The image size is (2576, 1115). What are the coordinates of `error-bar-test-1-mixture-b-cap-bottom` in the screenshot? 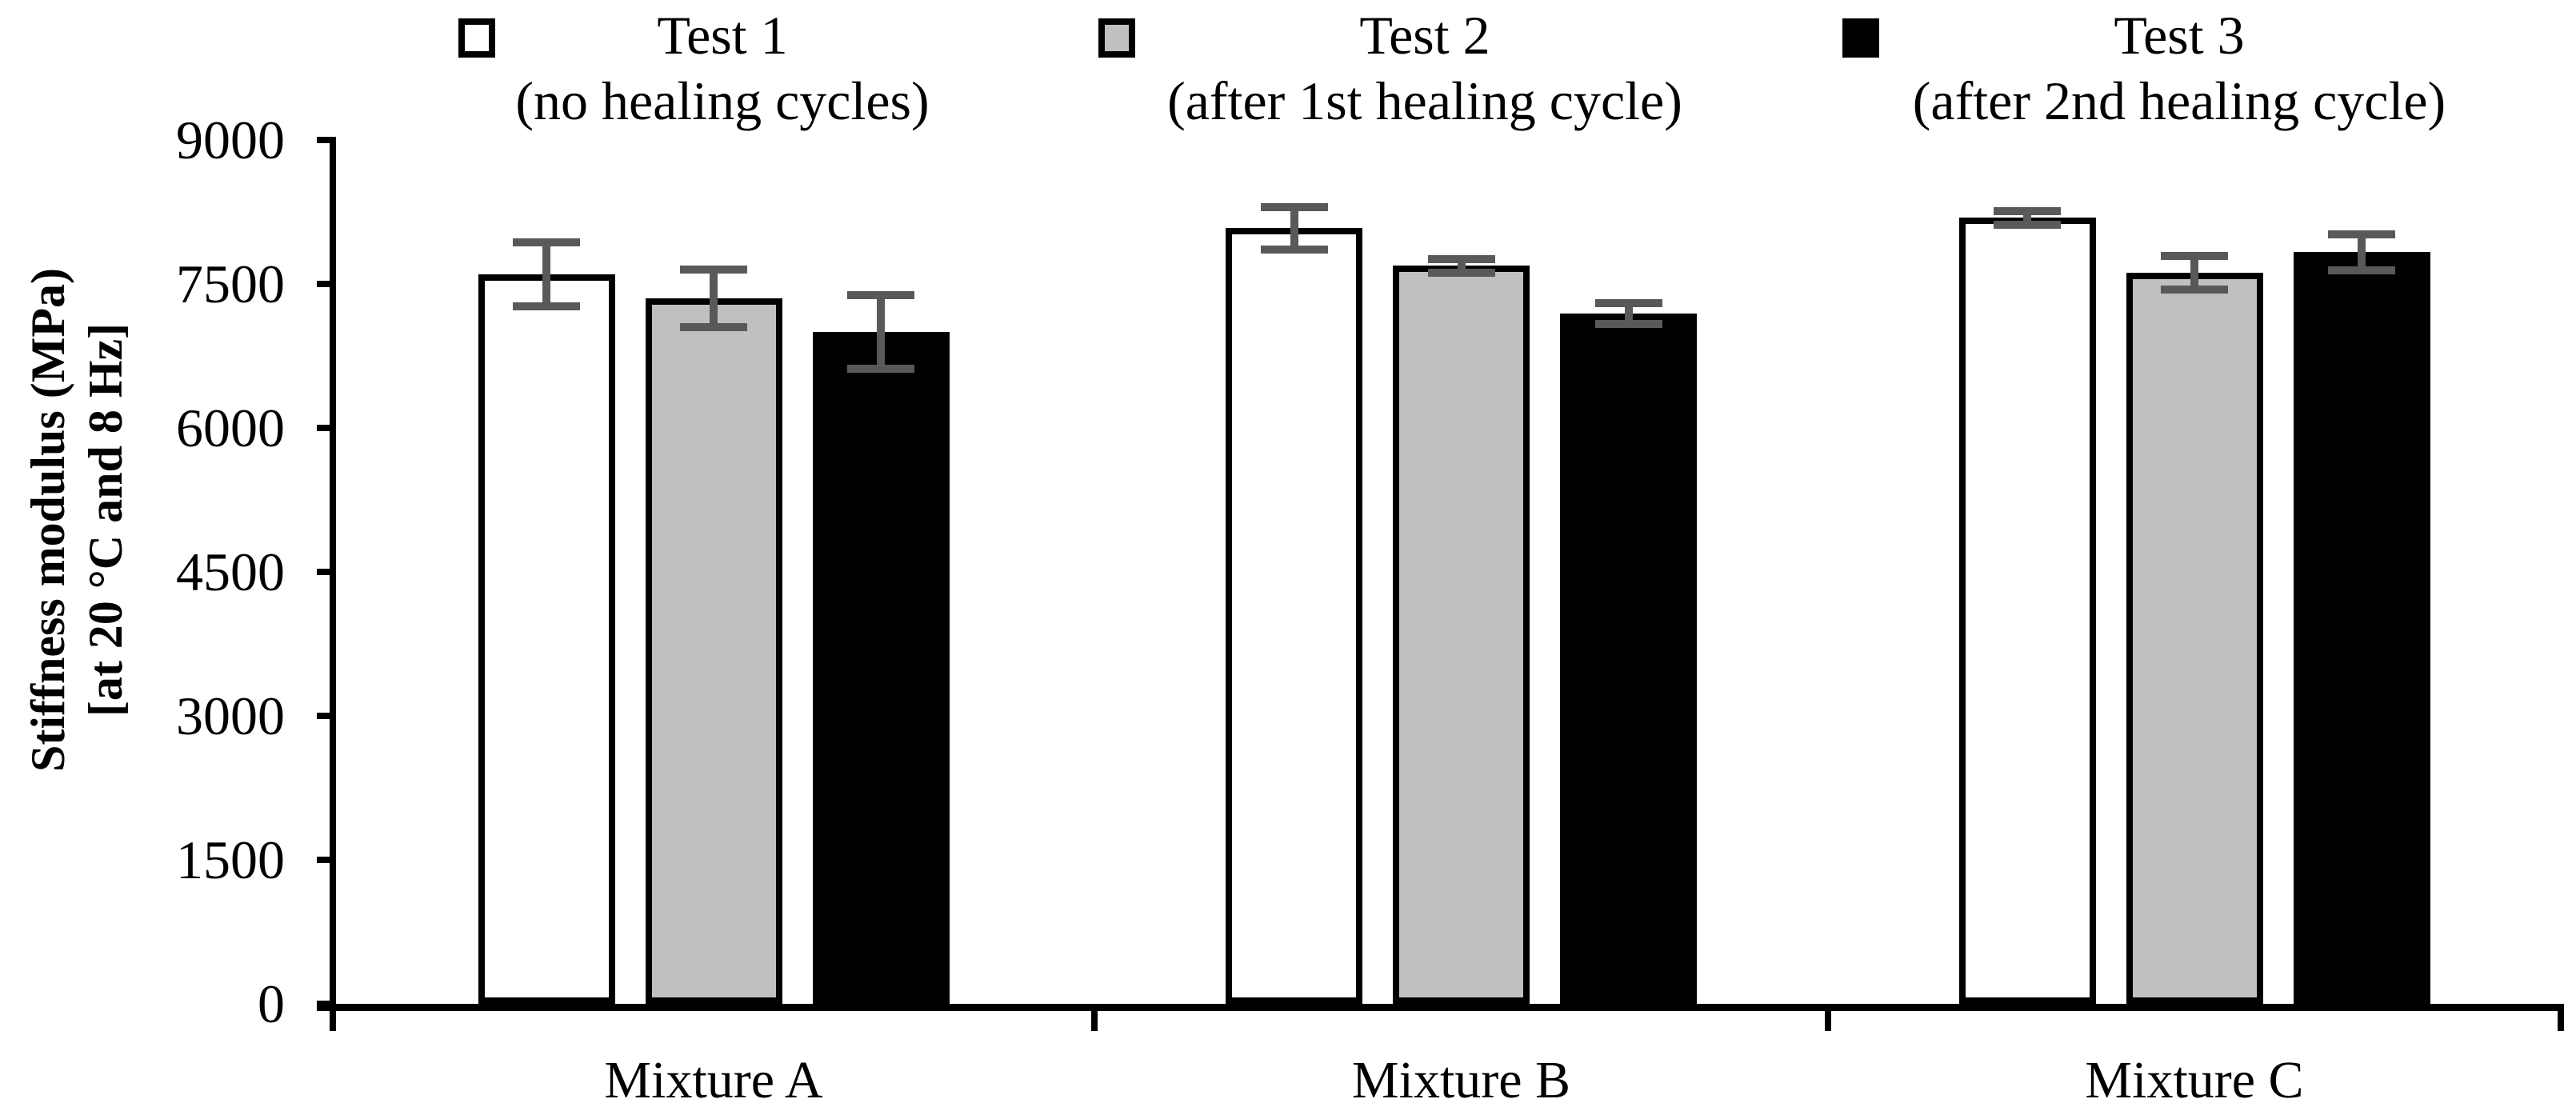 It's located at (1294, 249).